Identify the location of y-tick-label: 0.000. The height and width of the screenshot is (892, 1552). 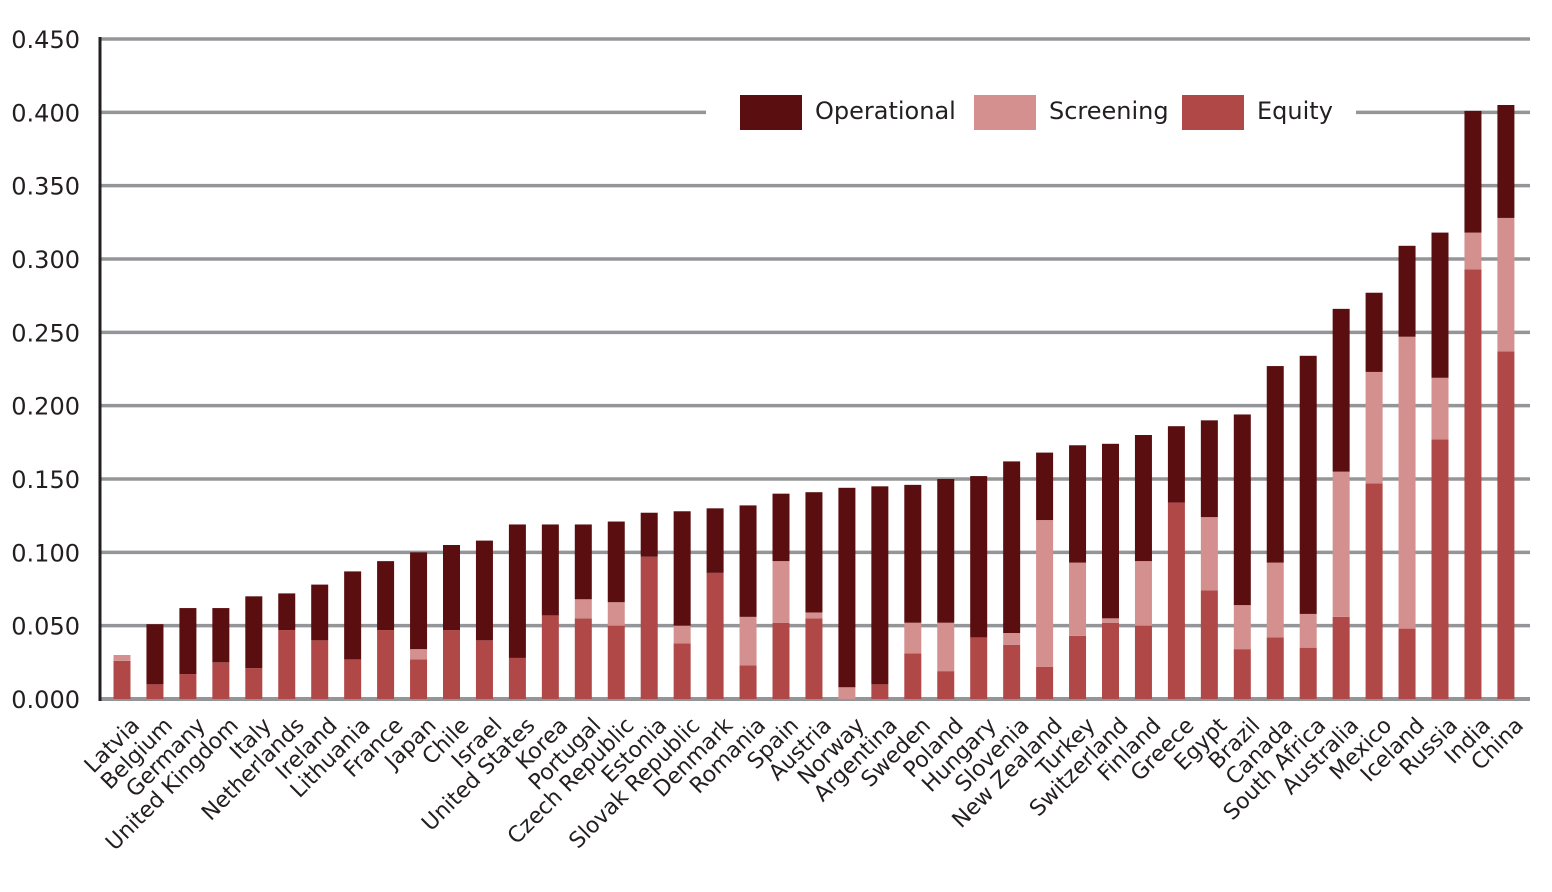
(45, 700).